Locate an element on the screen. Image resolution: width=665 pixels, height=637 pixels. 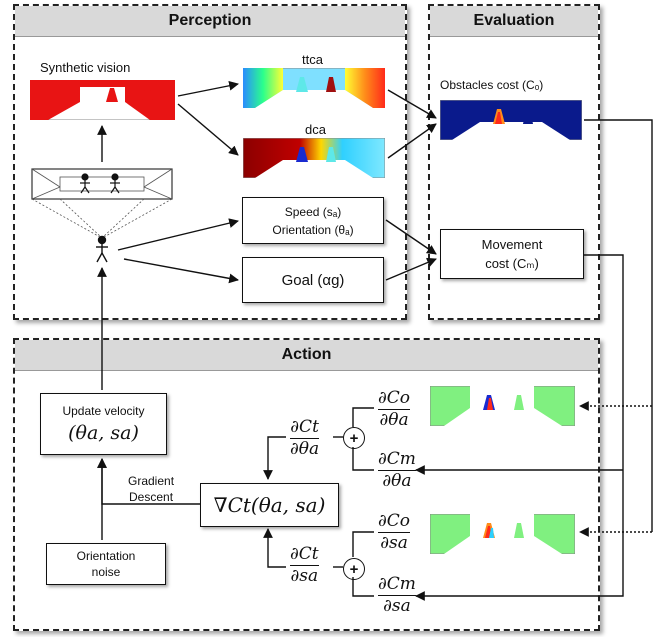
update-velocity-box: Update velocity (θa, sa) is located at coordinates (103, 424).